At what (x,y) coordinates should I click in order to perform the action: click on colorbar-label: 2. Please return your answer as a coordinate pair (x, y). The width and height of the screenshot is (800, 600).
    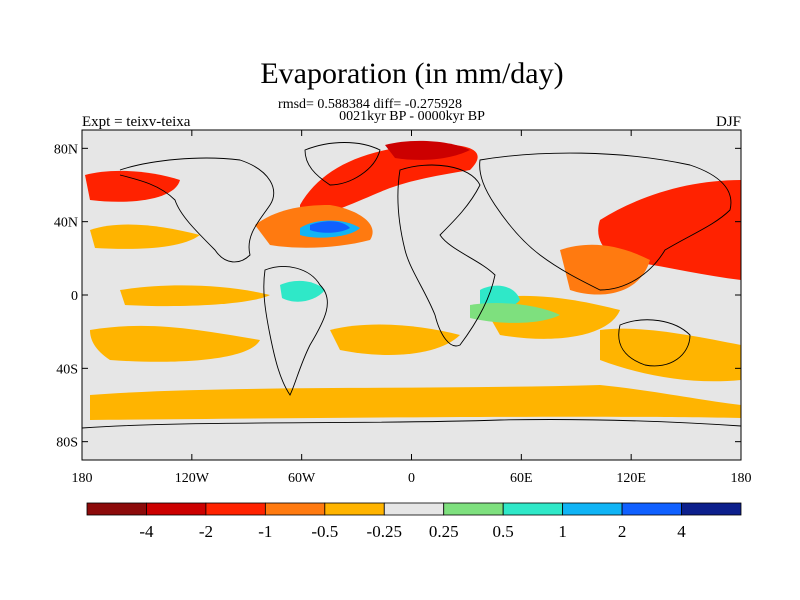
    Looking at the image, I should click on (622, 531).